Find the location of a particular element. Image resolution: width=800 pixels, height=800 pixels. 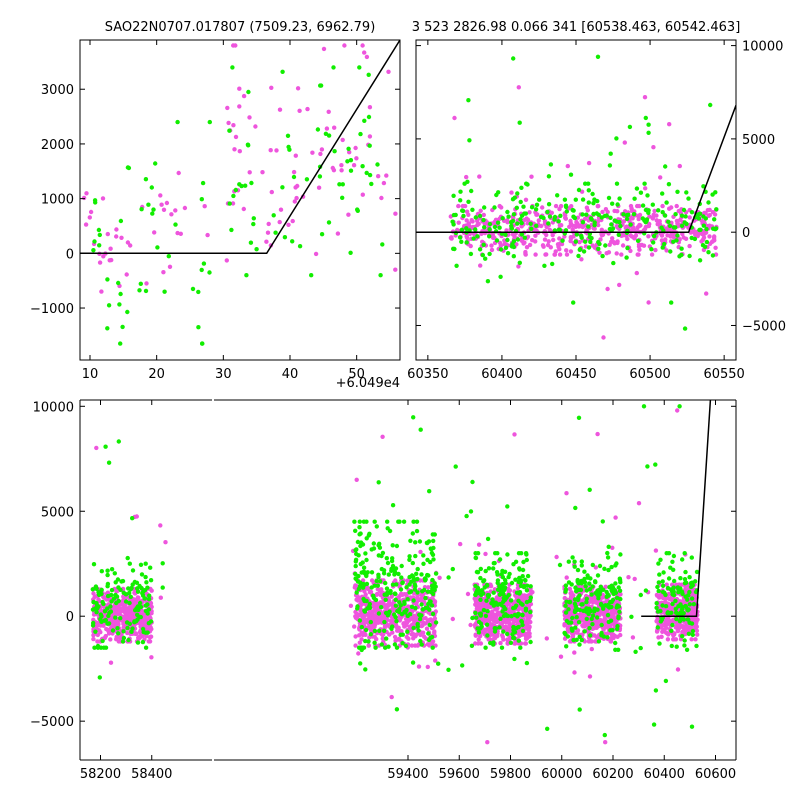

scatter-points is located at coordinates (583, 197).